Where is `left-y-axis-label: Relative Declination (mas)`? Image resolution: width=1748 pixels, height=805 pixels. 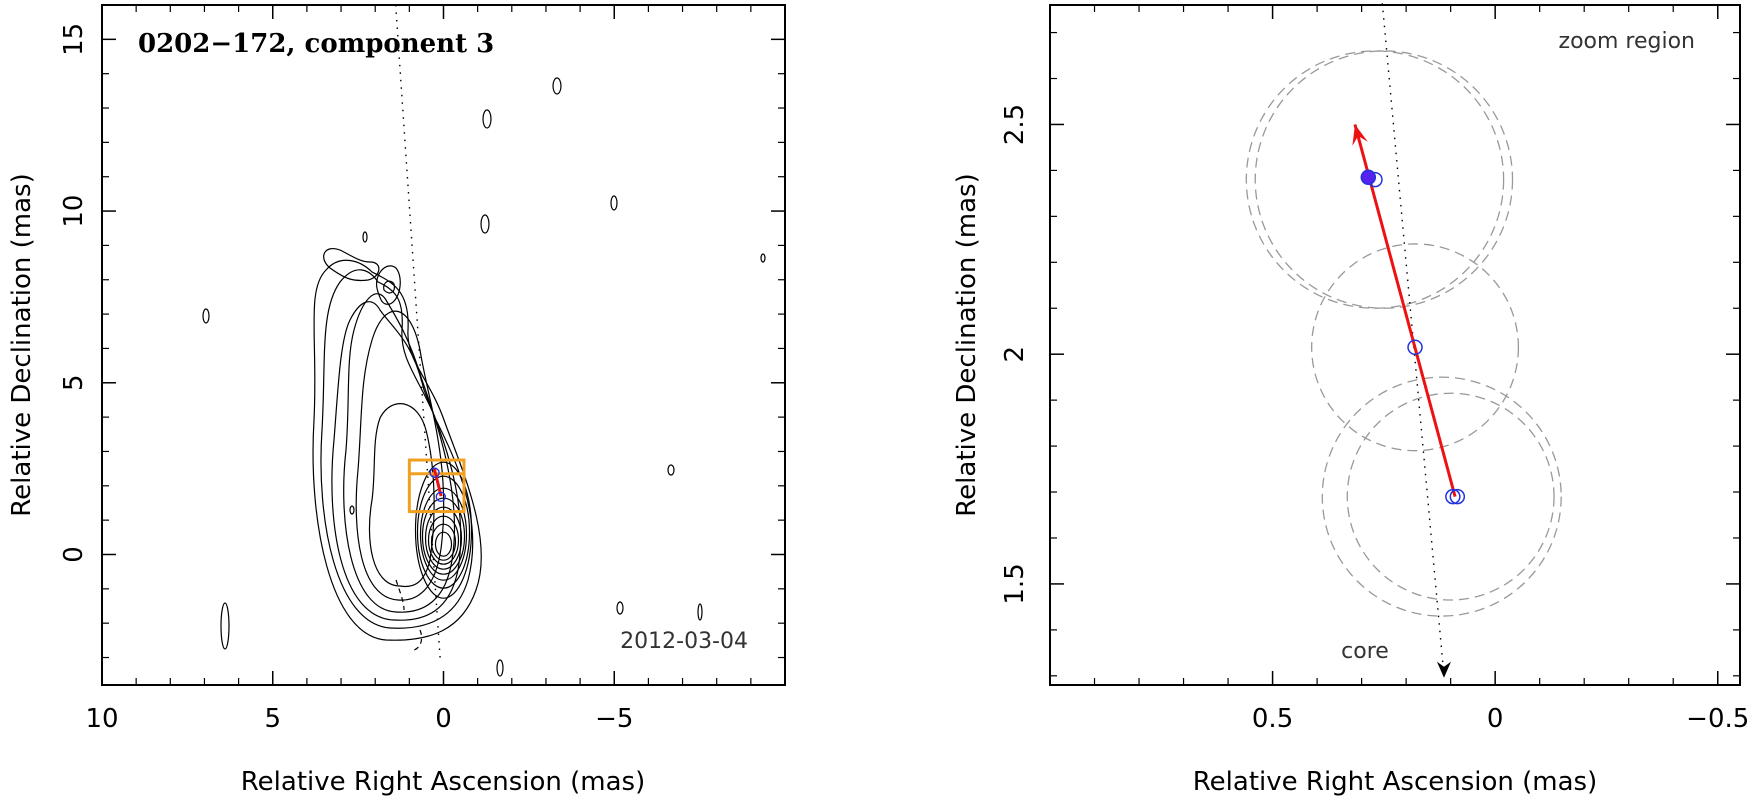
left-y-axis-label: Relative Declination (mas) is located at coordinates (22, 344).